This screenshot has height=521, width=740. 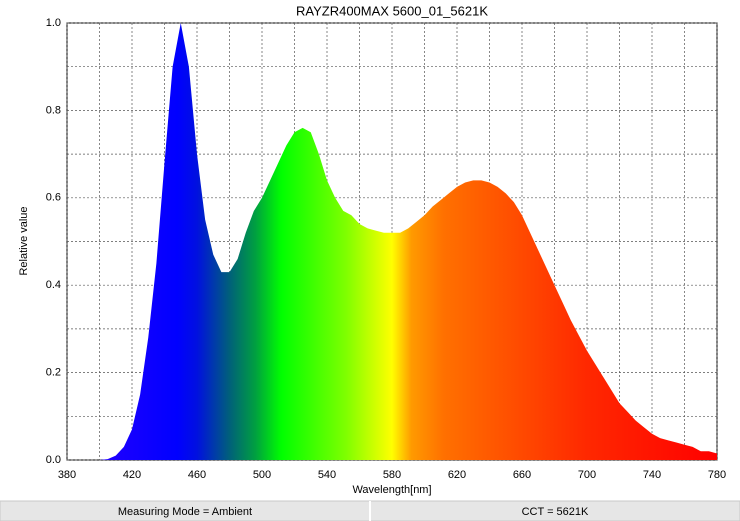 What do you see at coordinates (392, 10) in the screenshot?
I see `chart-title: RAYZR400MAX 5600_01_5621K` at bounding box center [392, 10].